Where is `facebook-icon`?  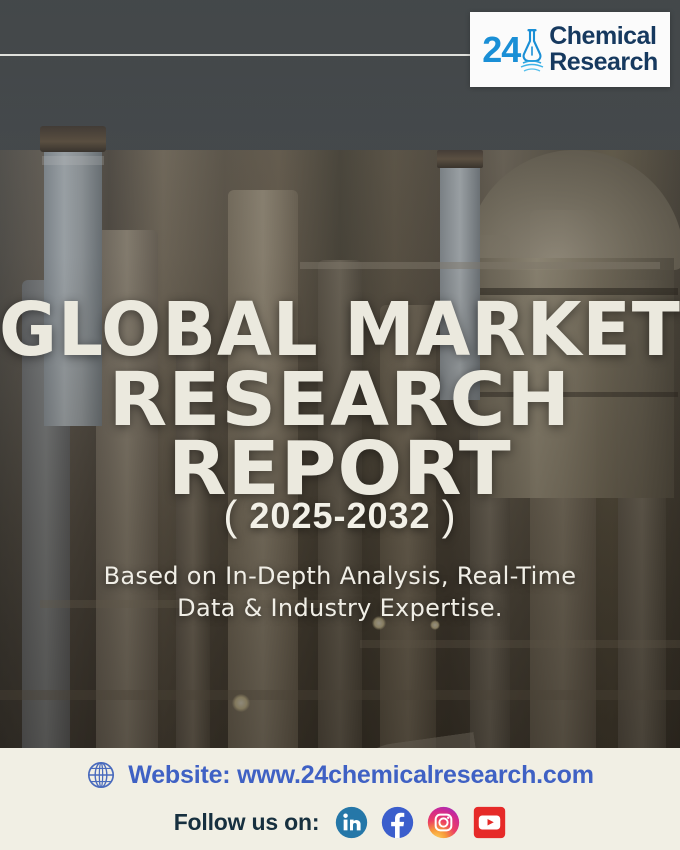
facebook-icon is located at coordinates (397, 822).